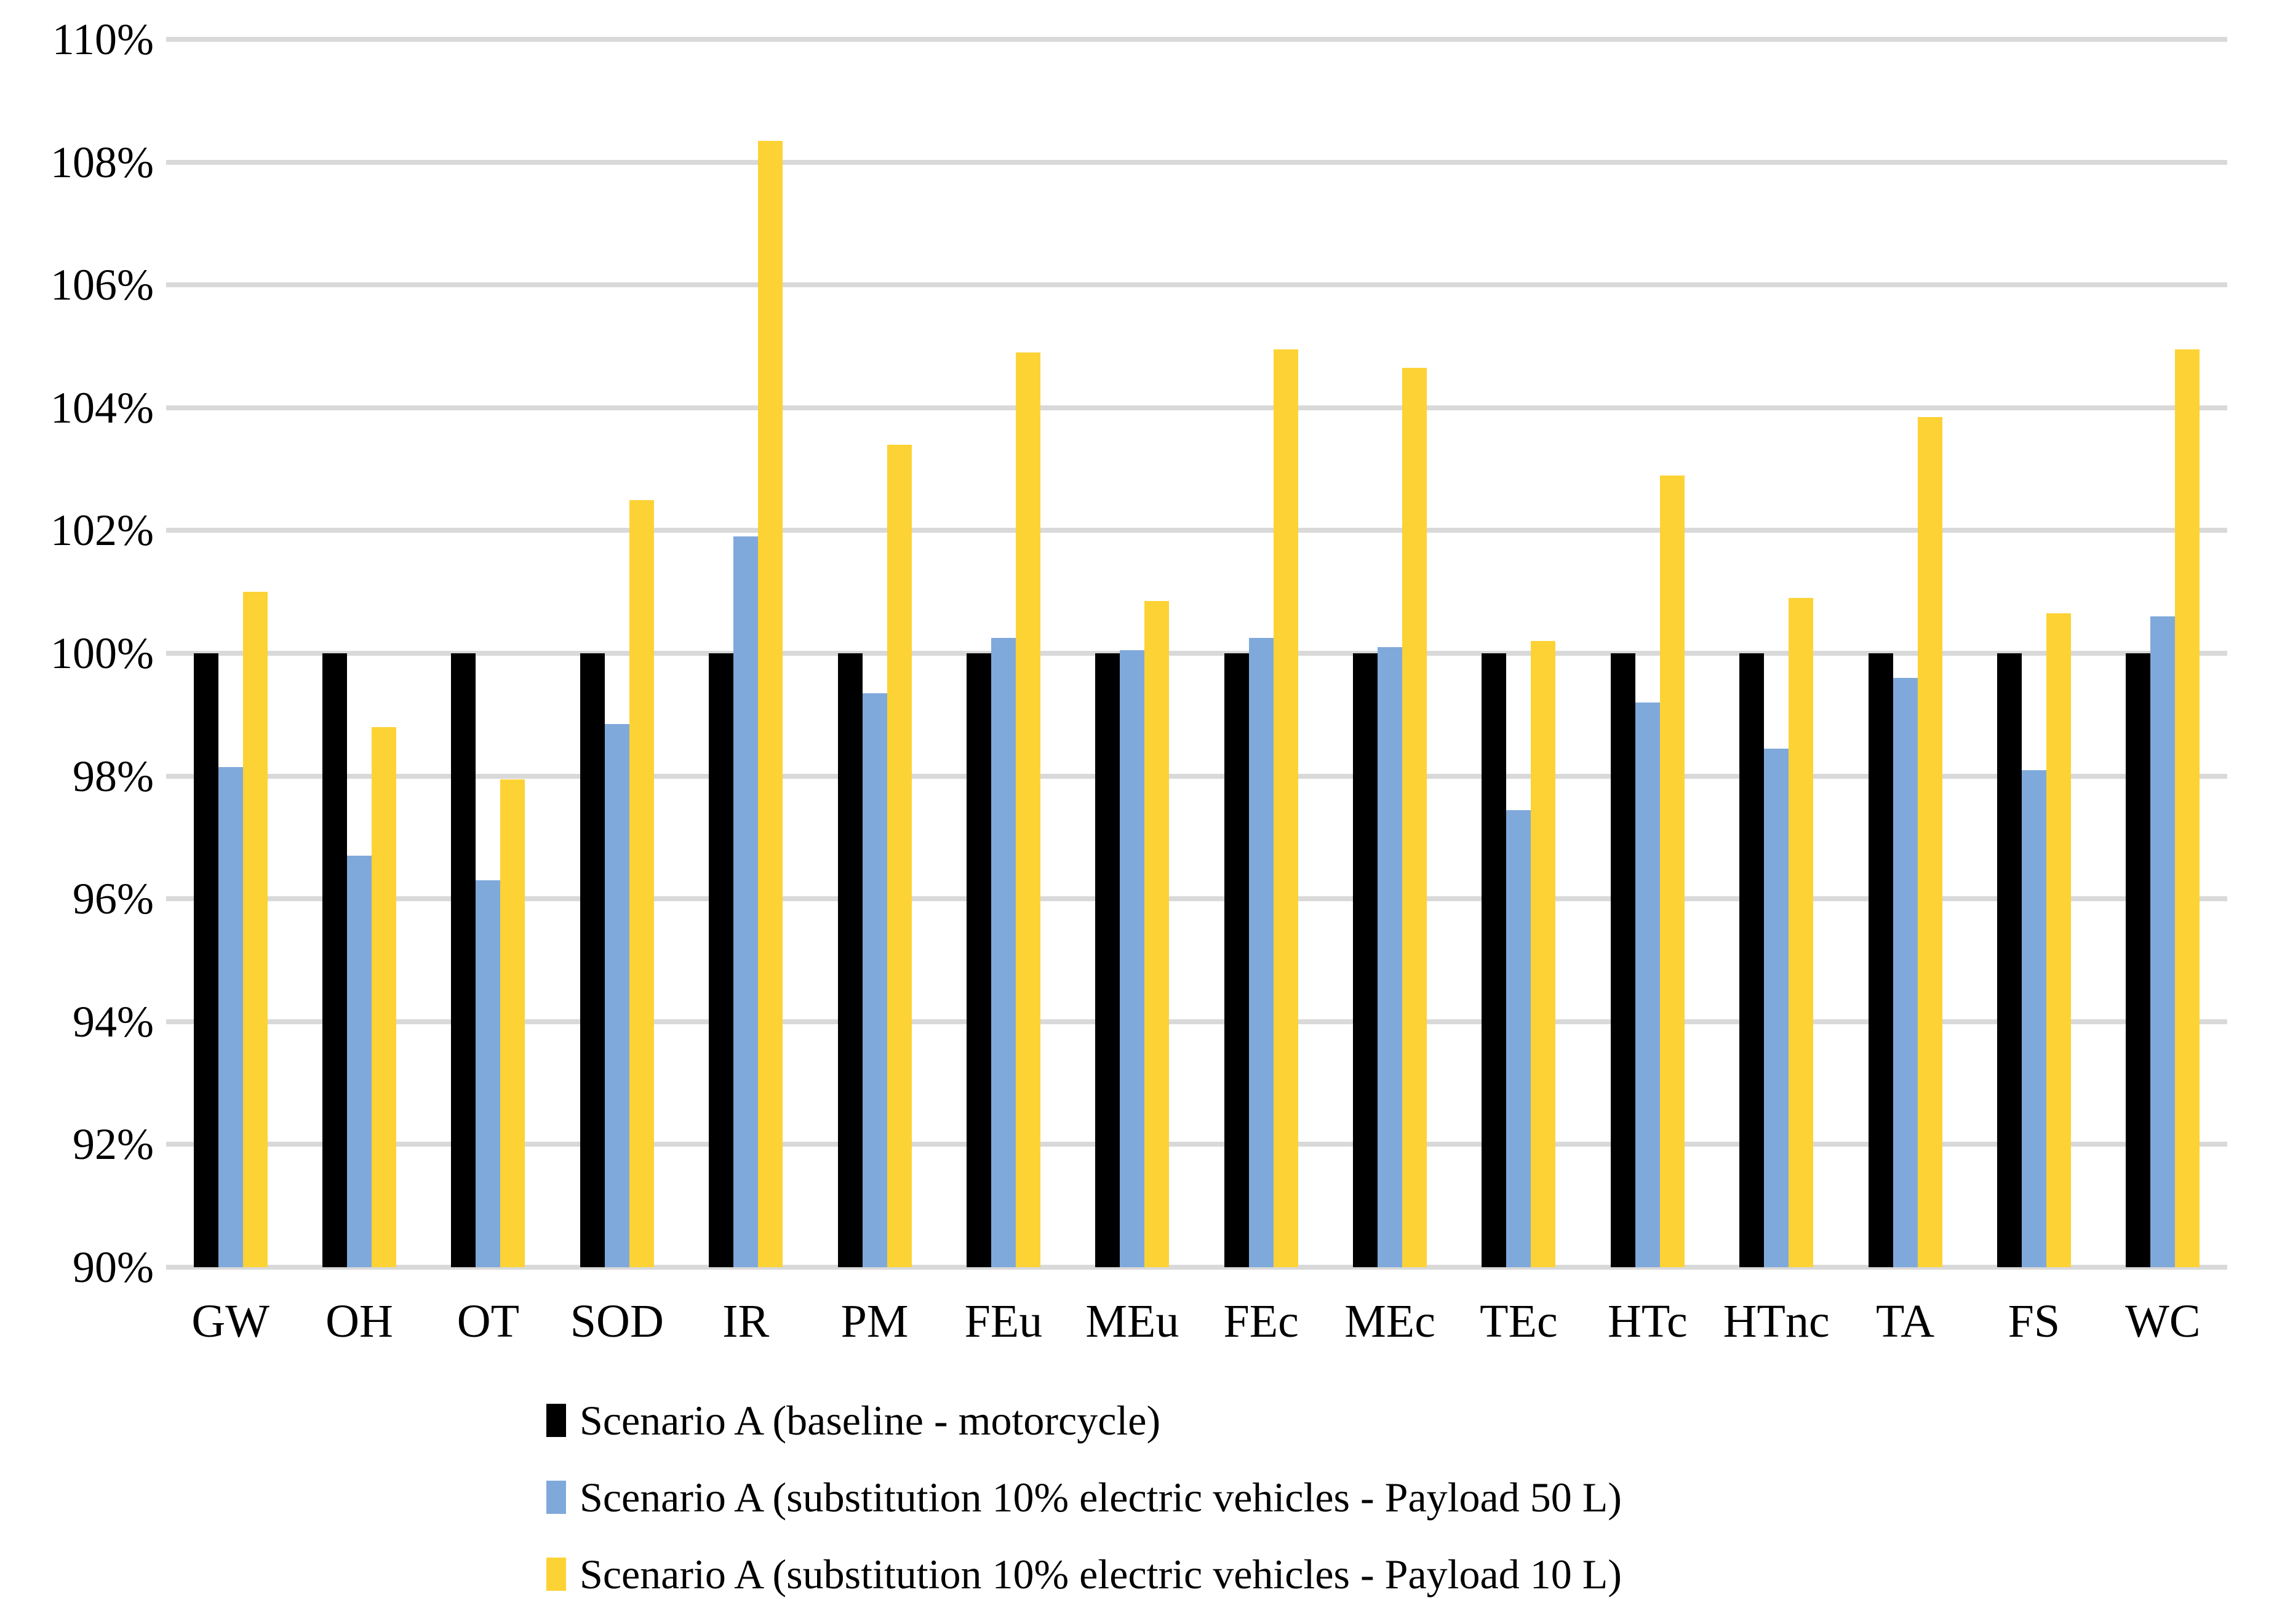  Describe the element at coordinates (617, 1321) in the screenshot. I see `x-axis-label-SOD: SOD` at that location.